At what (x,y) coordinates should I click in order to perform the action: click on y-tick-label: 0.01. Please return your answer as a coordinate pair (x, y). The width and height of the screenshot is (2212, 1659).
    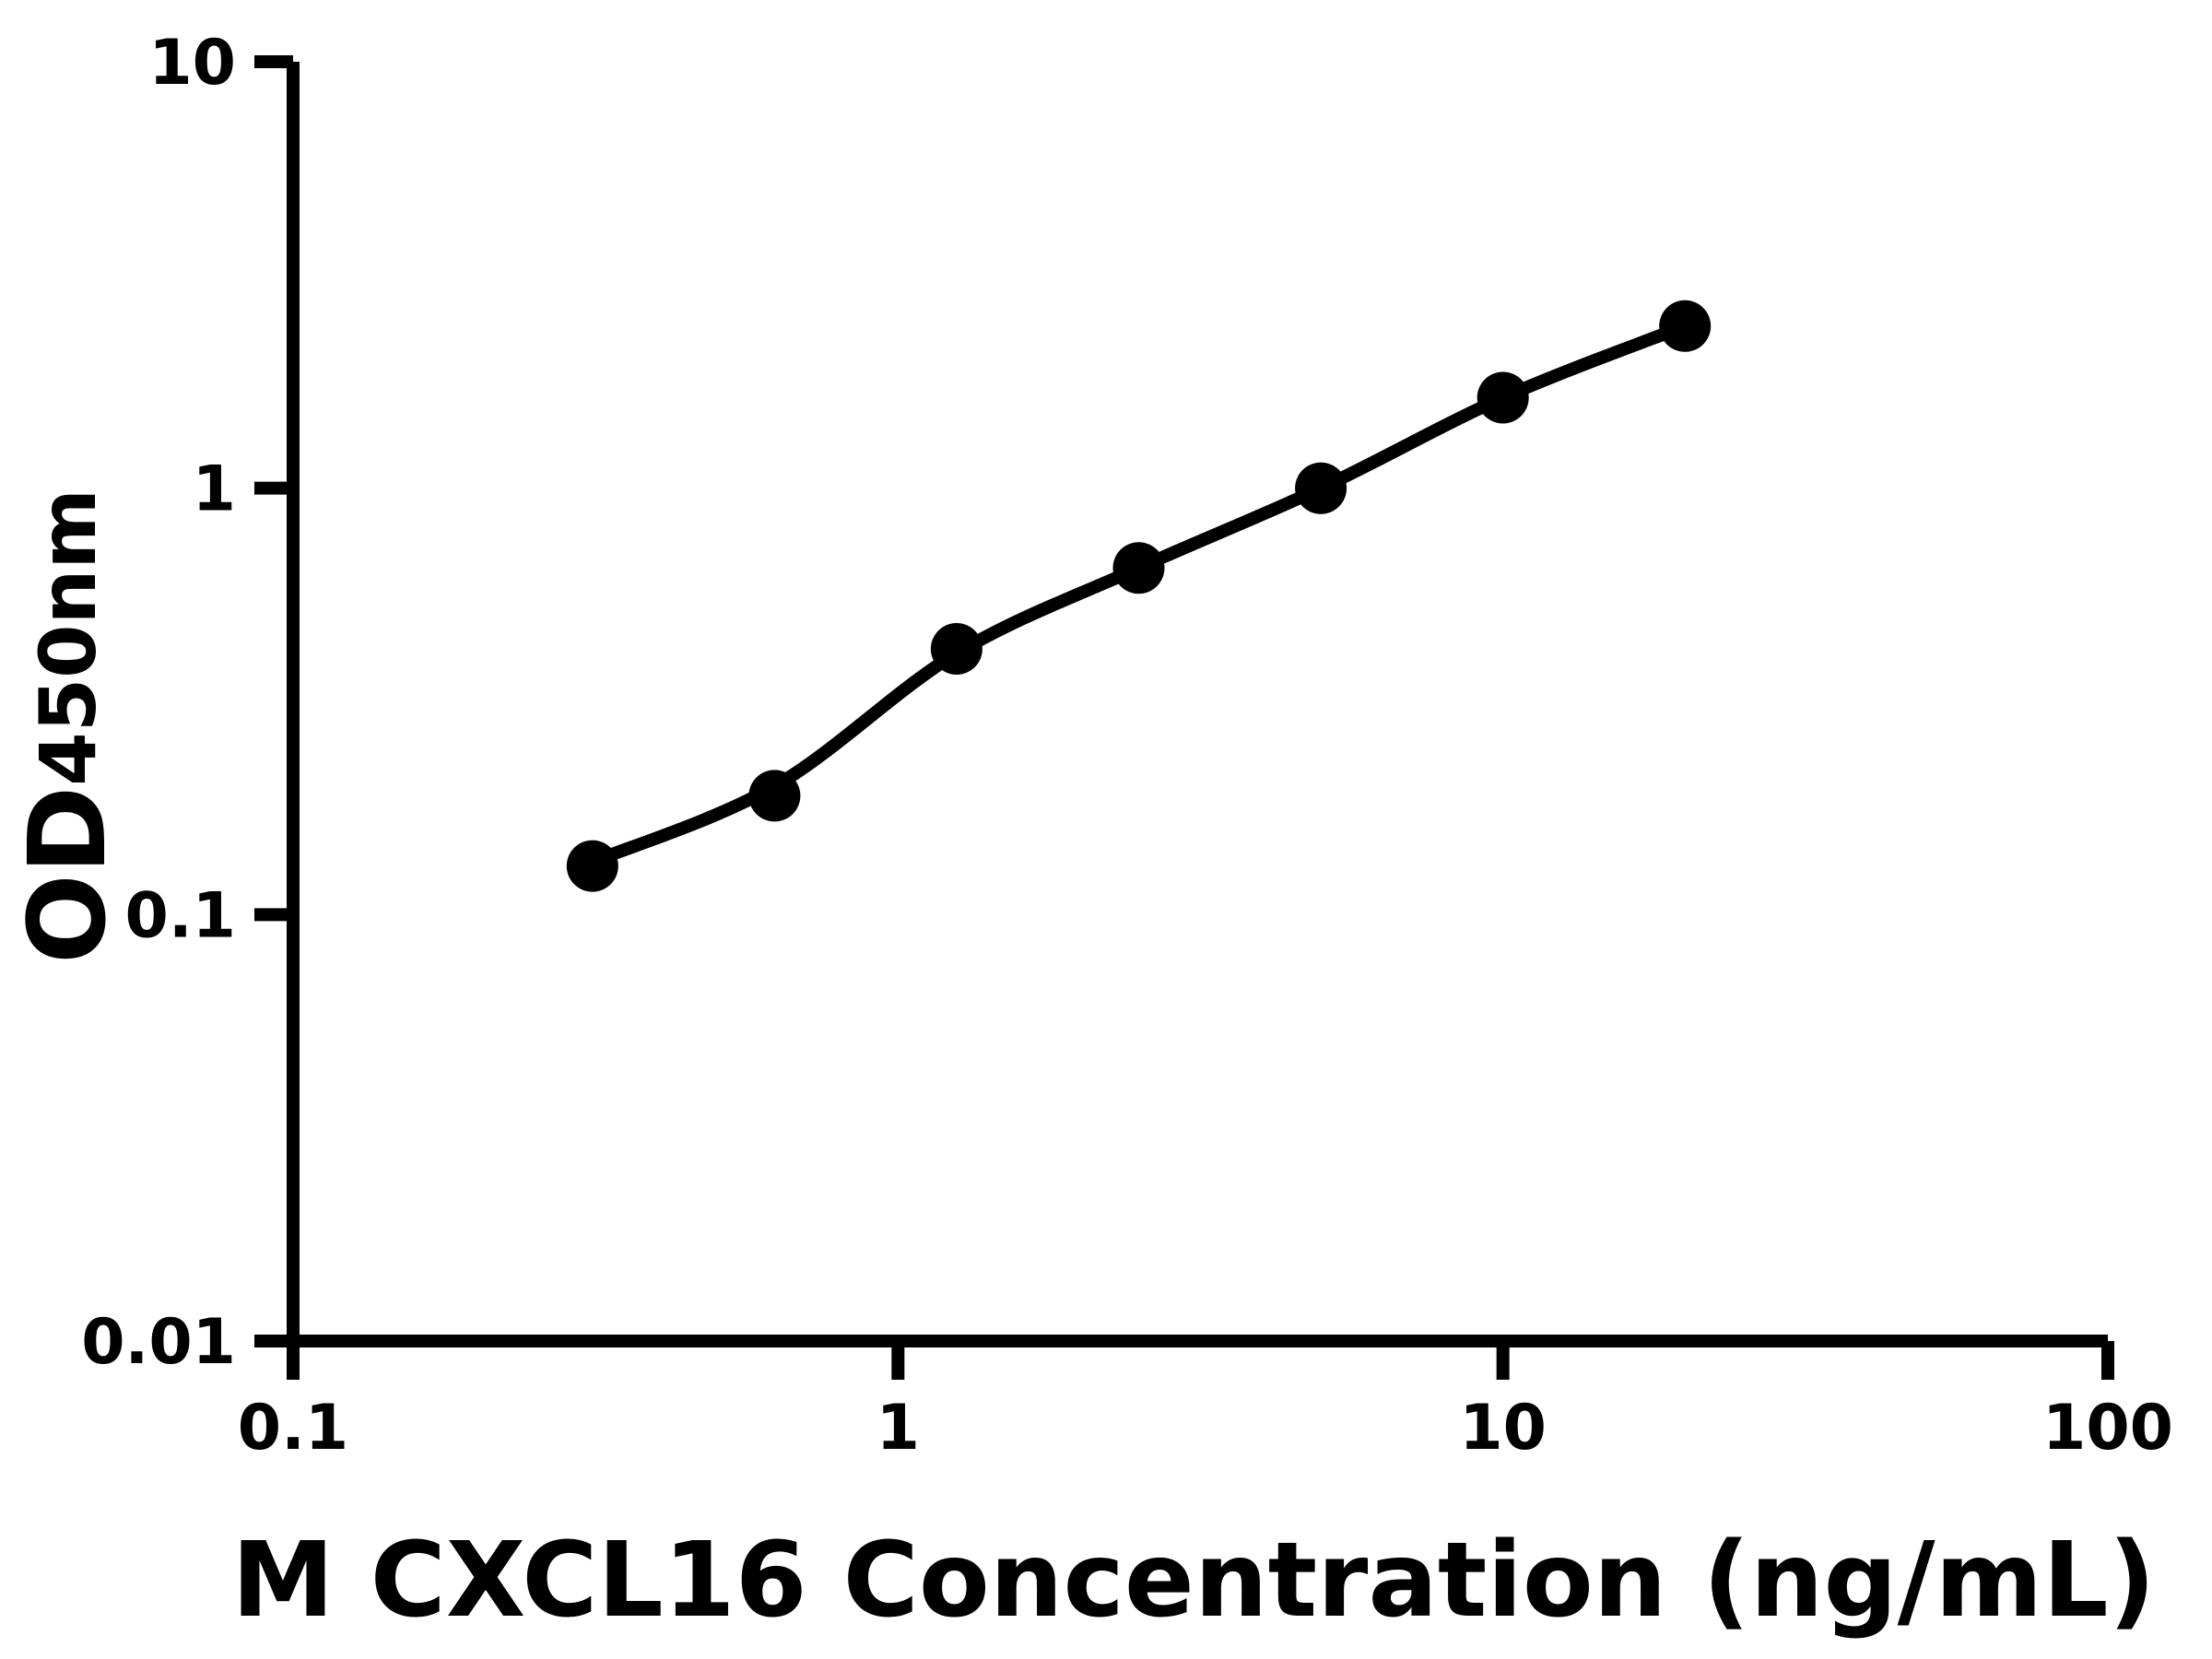
    Looking at the image, I should click on (158, 1342).